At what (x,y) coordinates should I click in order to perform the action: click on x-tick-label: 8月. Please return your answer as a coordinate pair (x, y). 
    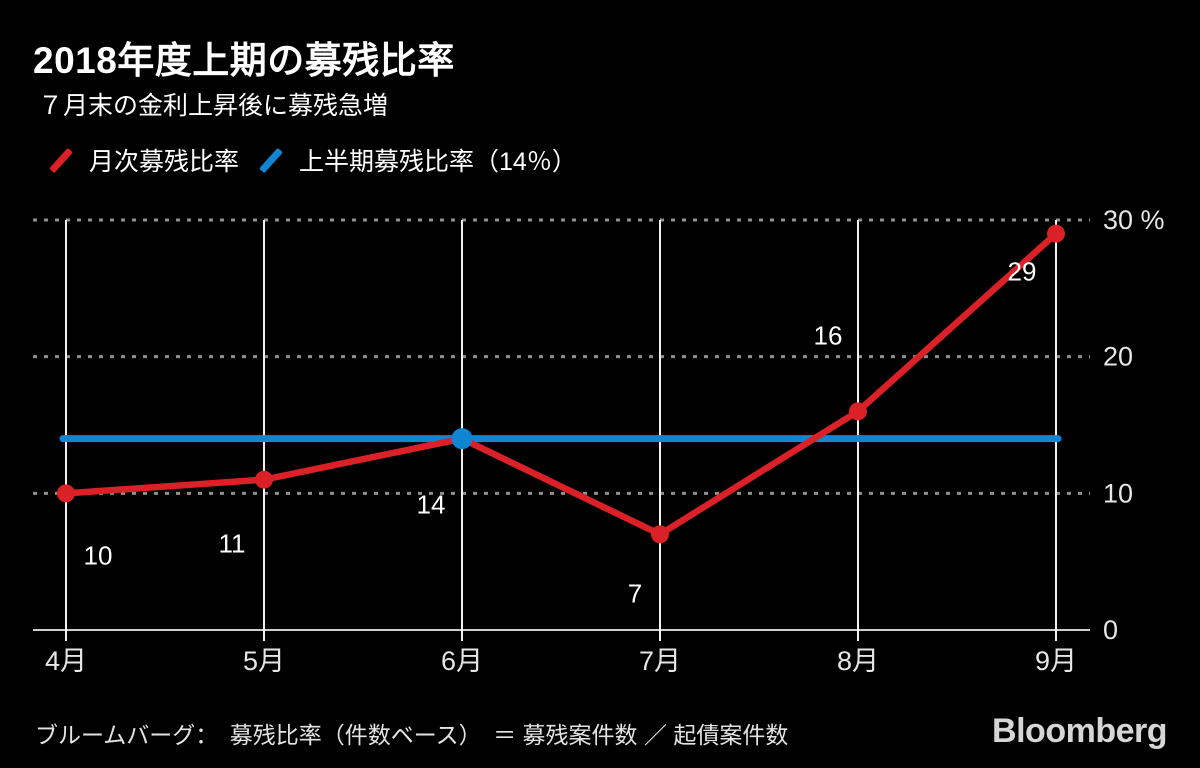
    Looking at the image, I should click on (858, 661).